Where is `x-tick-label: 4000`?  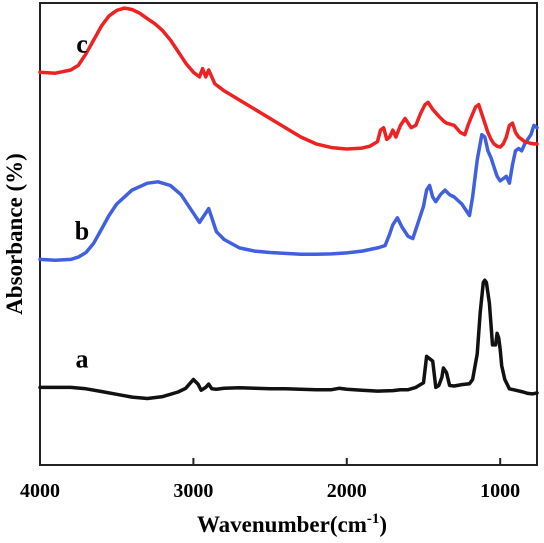
x-tick-label: 4000 is located at coordinates (40, 491).